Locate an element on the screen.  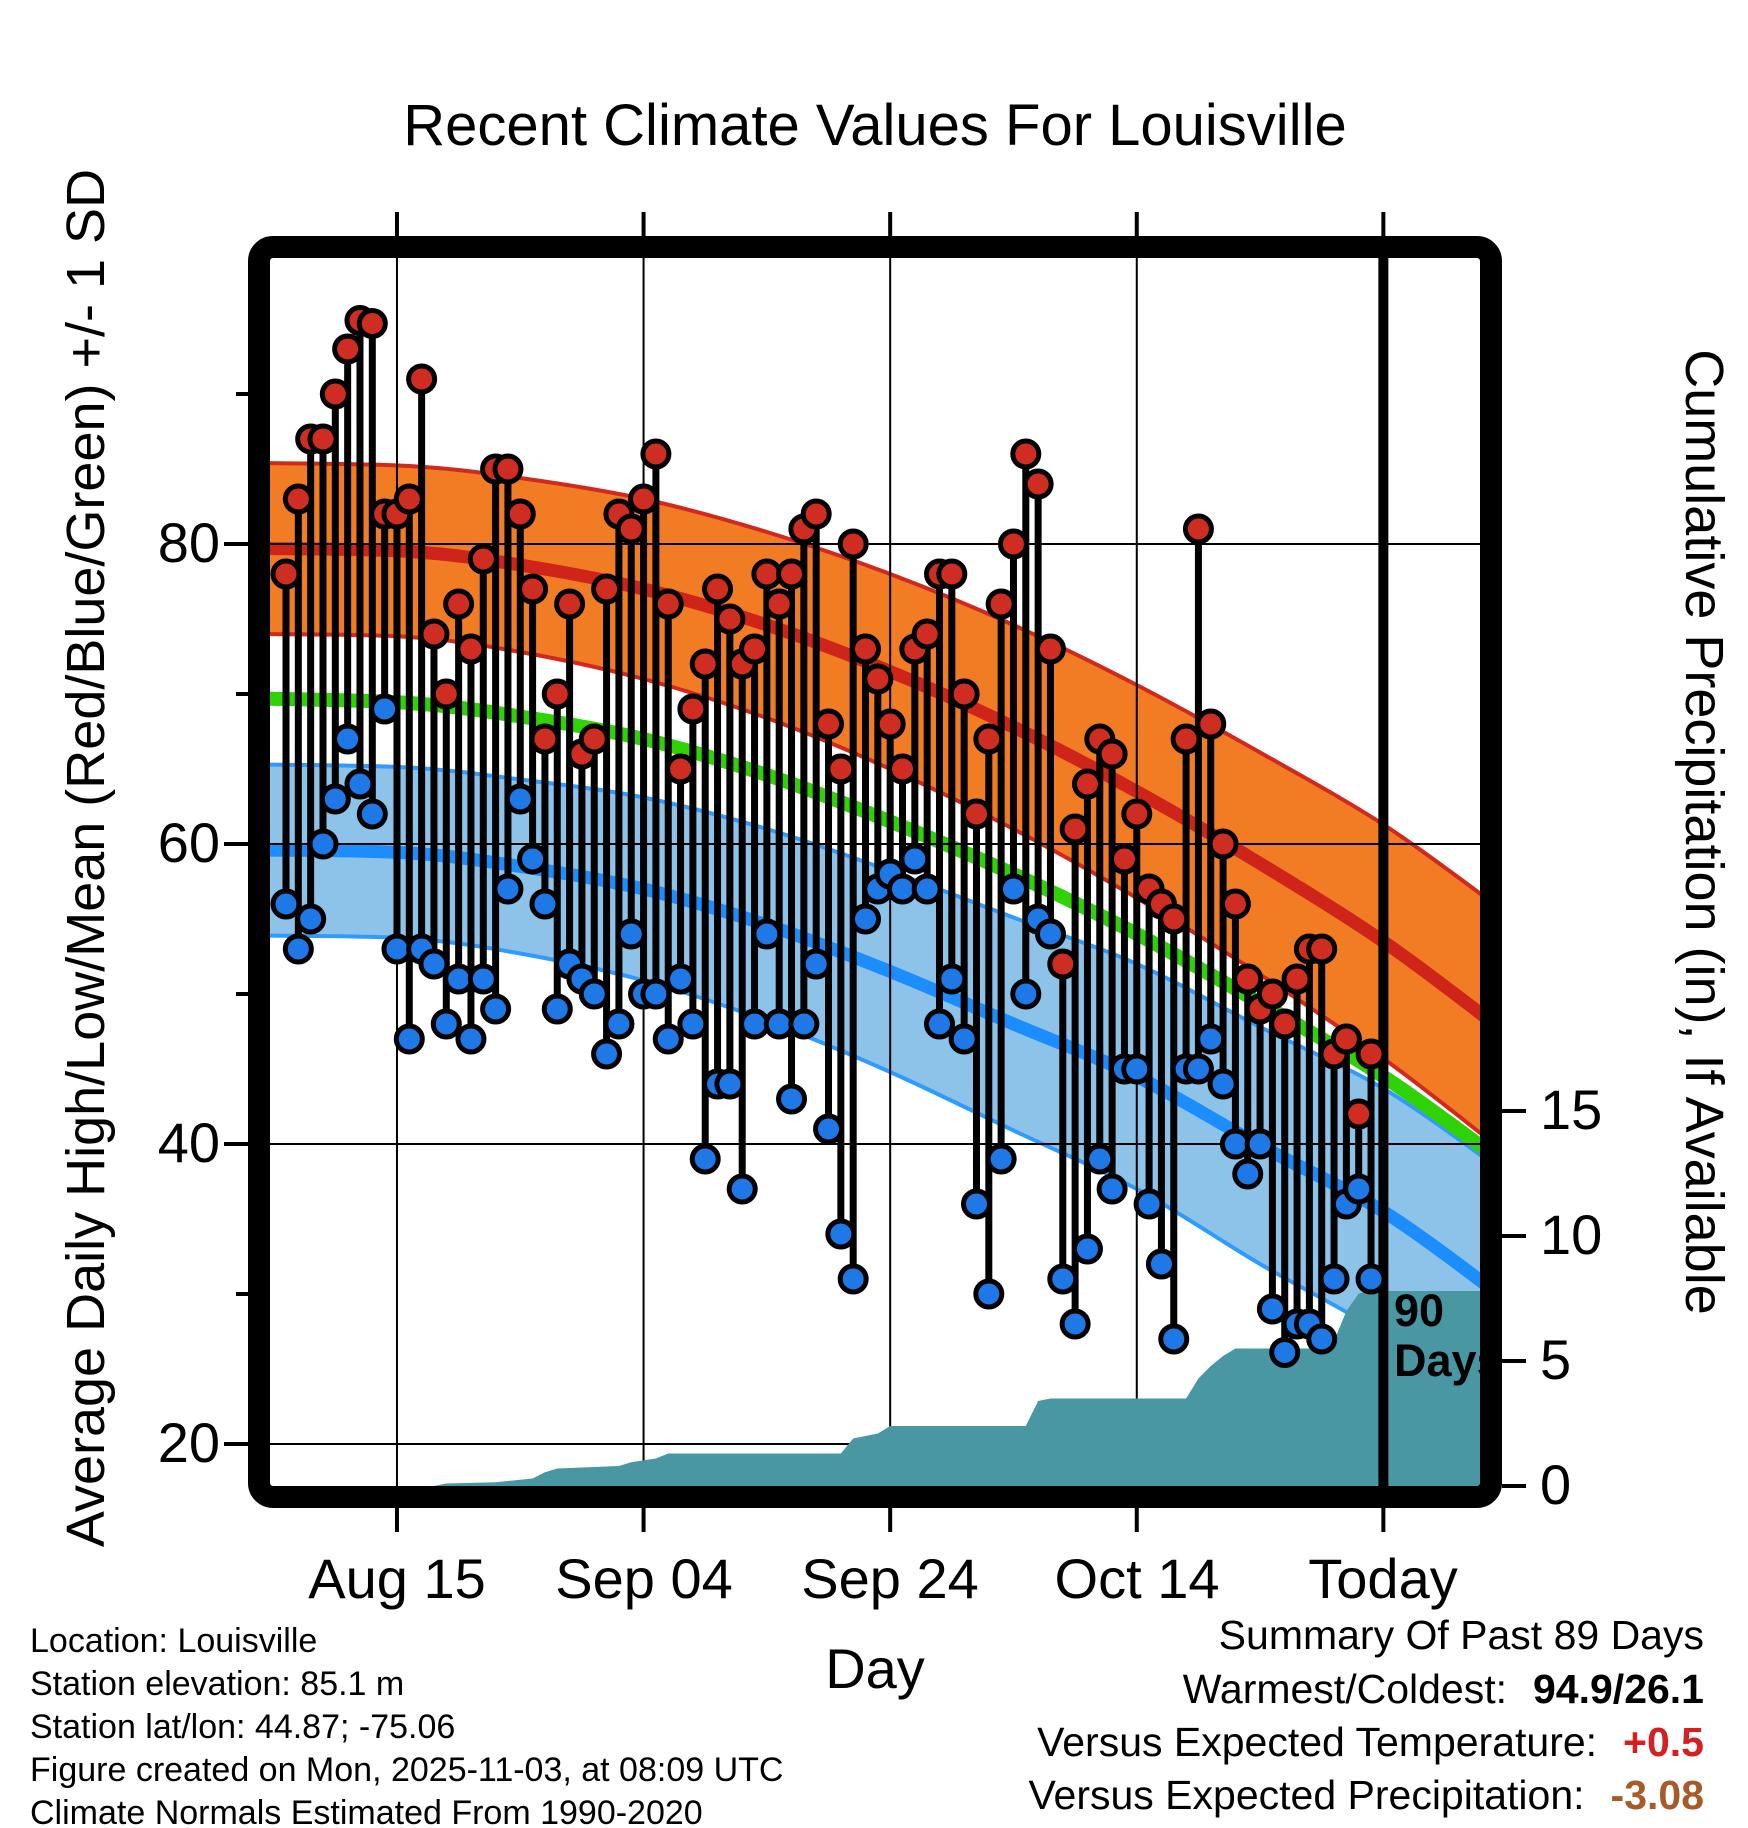
ninety-days-line1: 90 is located at coordinates (1419, 1310).